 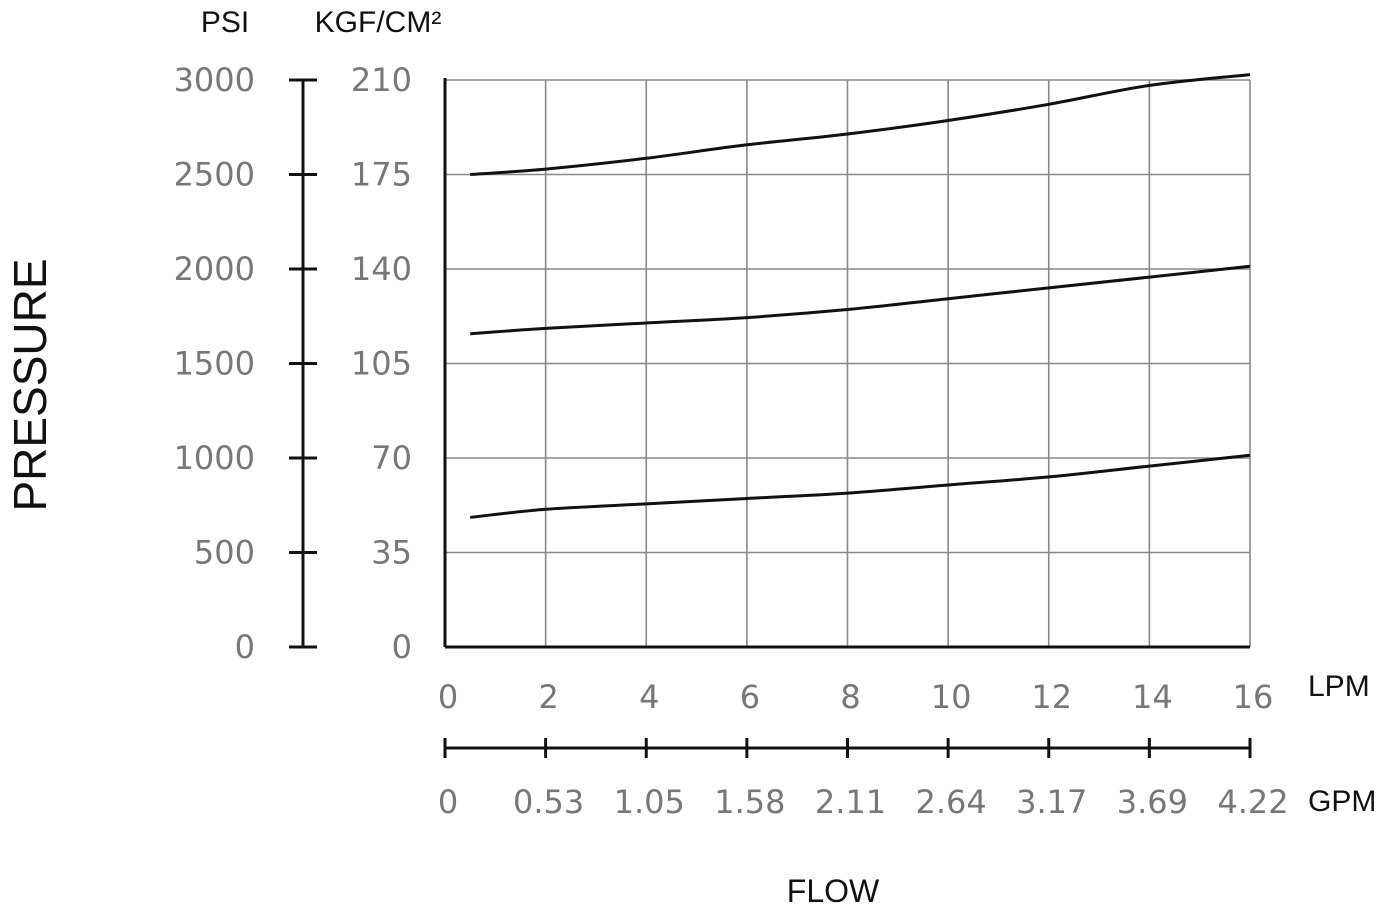 I want to click on lpm-tick-label: 12, so click(x=1051, y=697).